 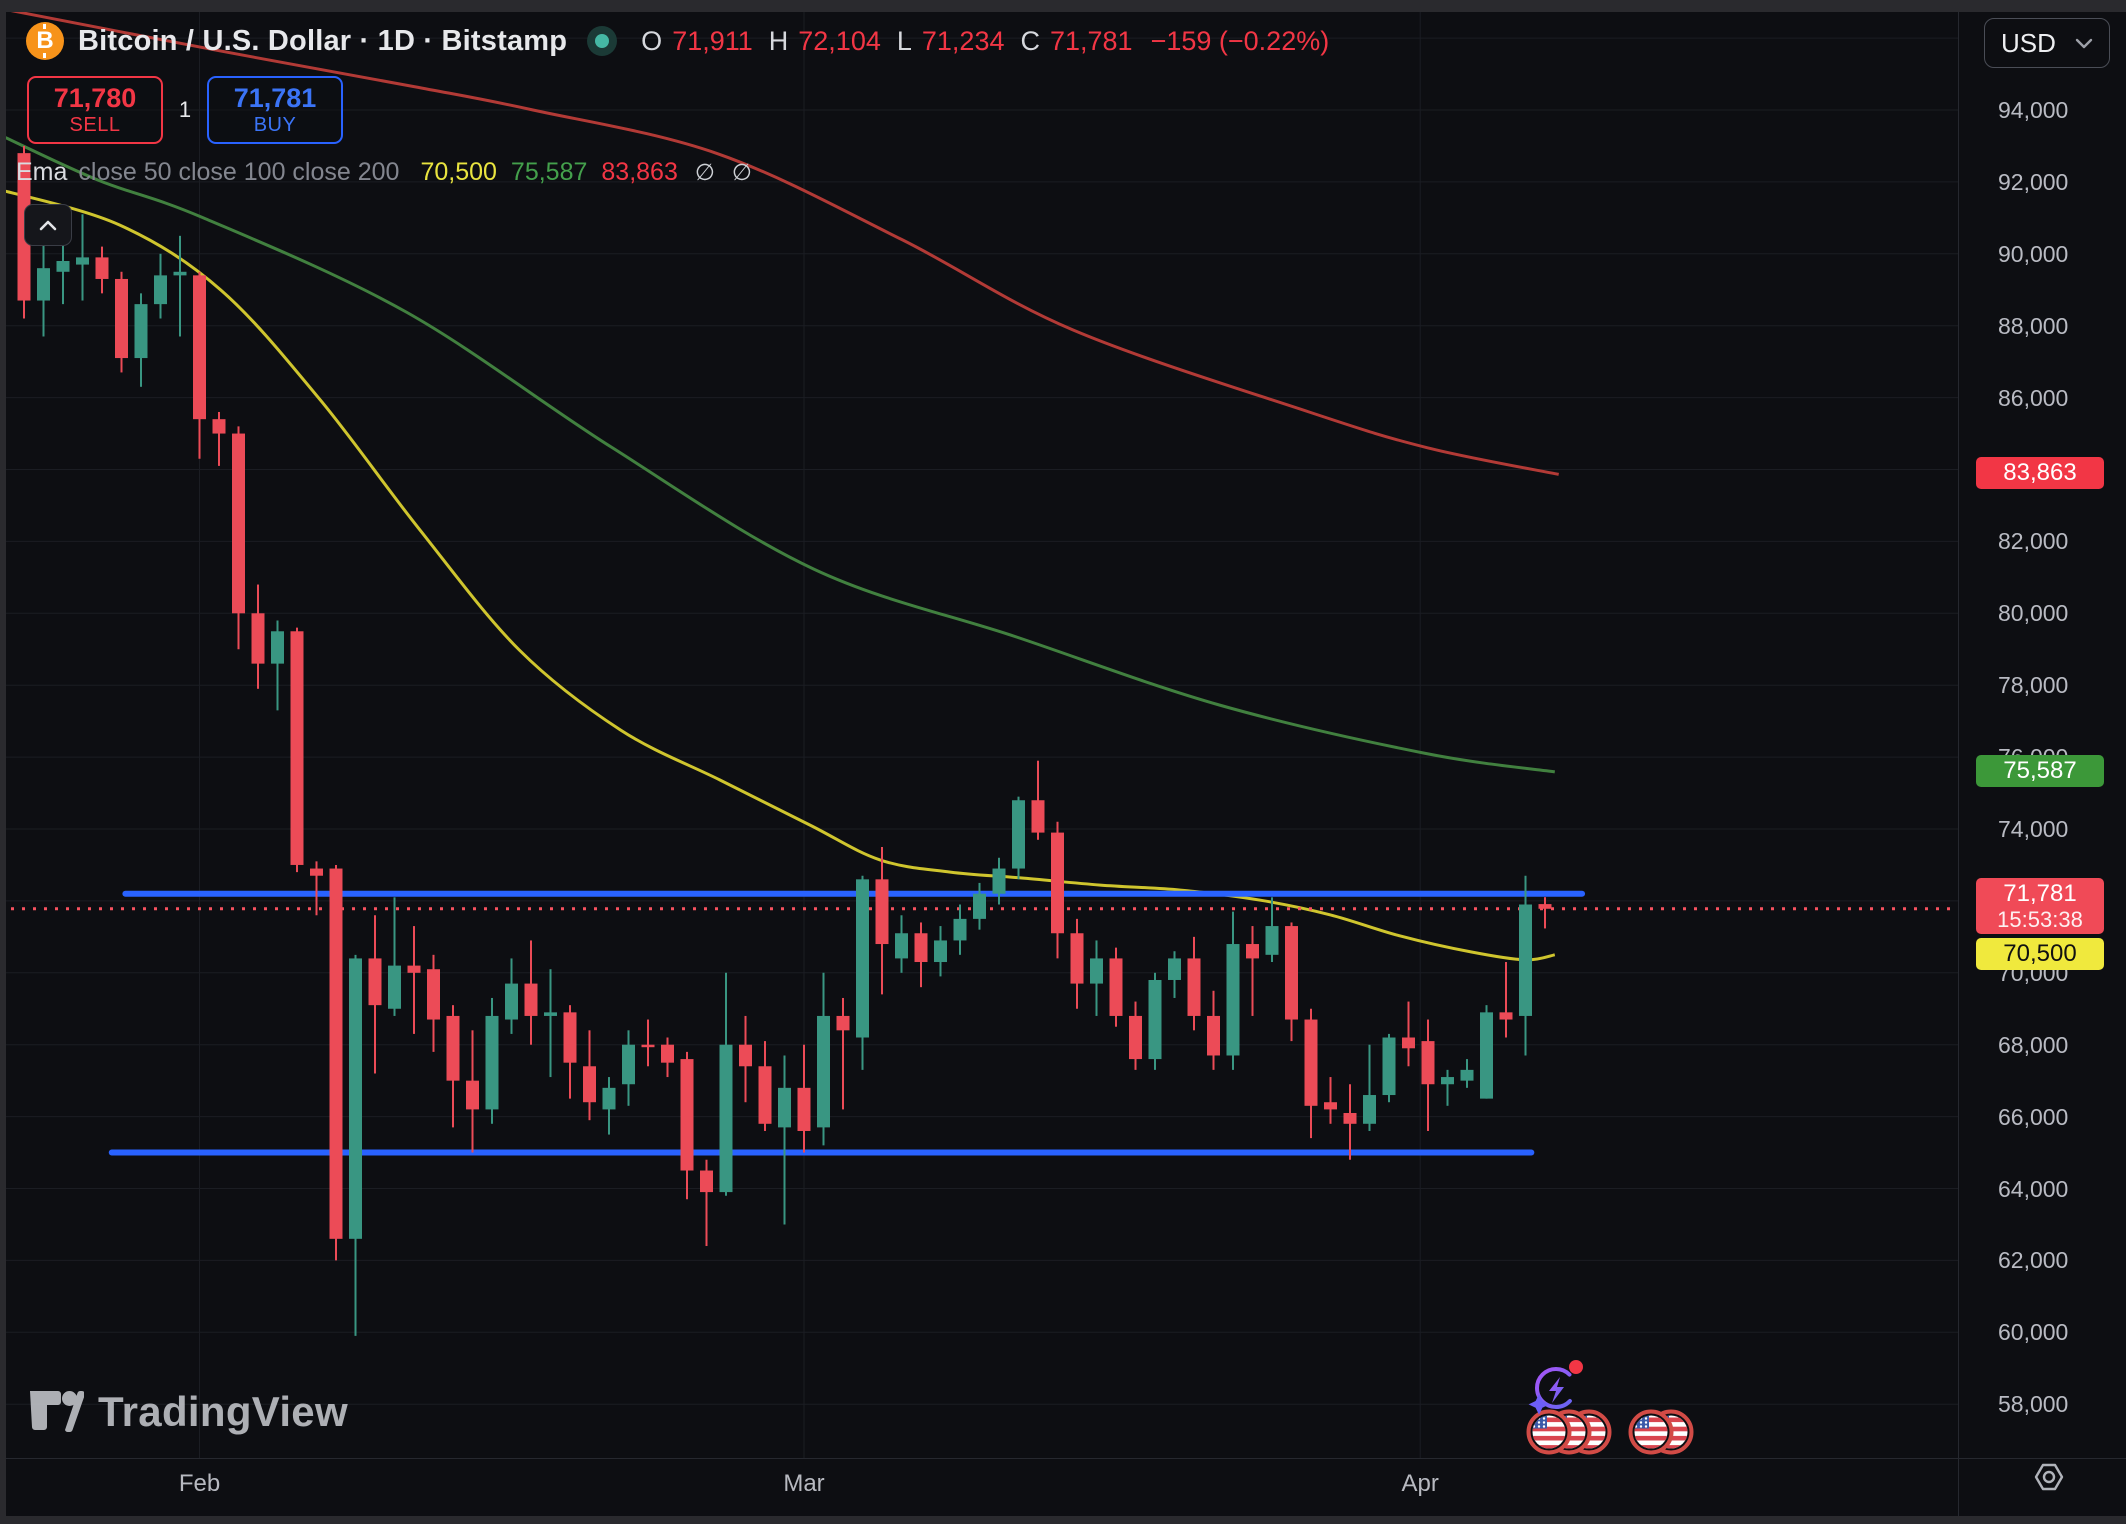 I want to click on price-tick-label: 74,000, so click(x=2033, y=829).